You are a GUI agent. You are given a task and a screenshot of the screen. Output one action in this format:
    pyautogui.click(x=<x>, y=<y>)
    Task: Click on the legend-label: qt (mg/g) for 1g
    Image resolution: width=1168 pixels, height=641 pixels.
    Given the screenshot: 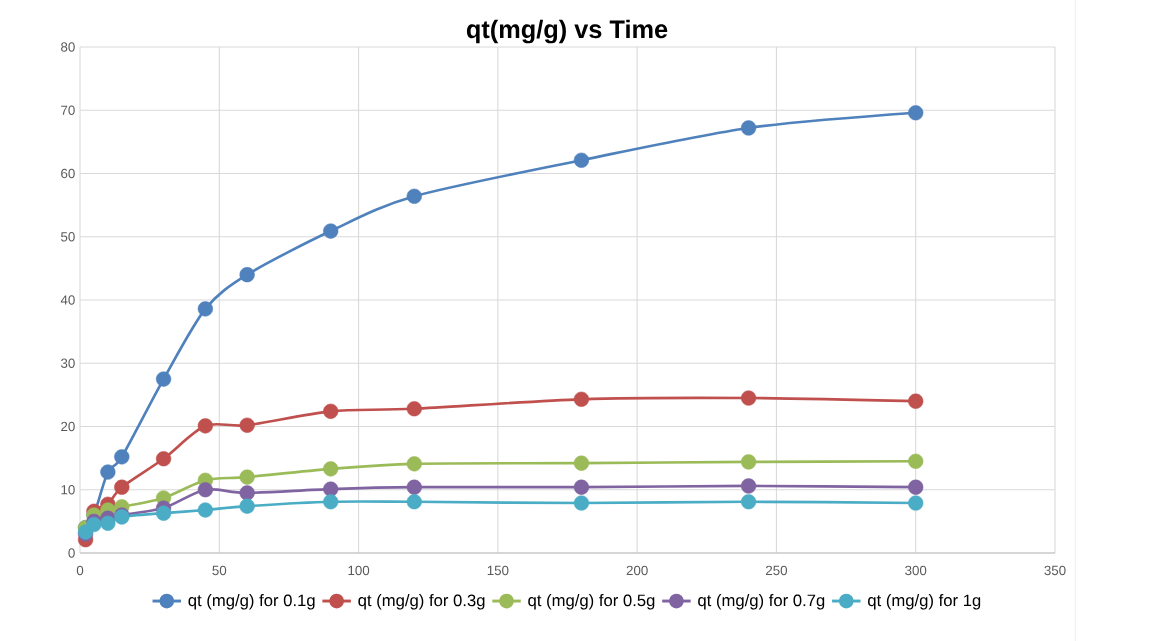 What is the action you would take?
    pyautogui.click(x=924, y=602)
    